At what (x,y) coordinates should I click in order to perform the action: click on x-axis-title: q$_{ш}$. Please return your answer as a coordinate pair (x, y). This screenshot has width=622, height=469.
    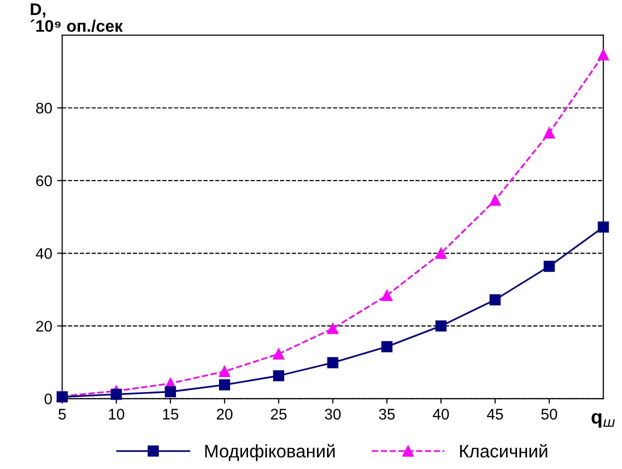
    Looking at the image, I should click on (603, 420).